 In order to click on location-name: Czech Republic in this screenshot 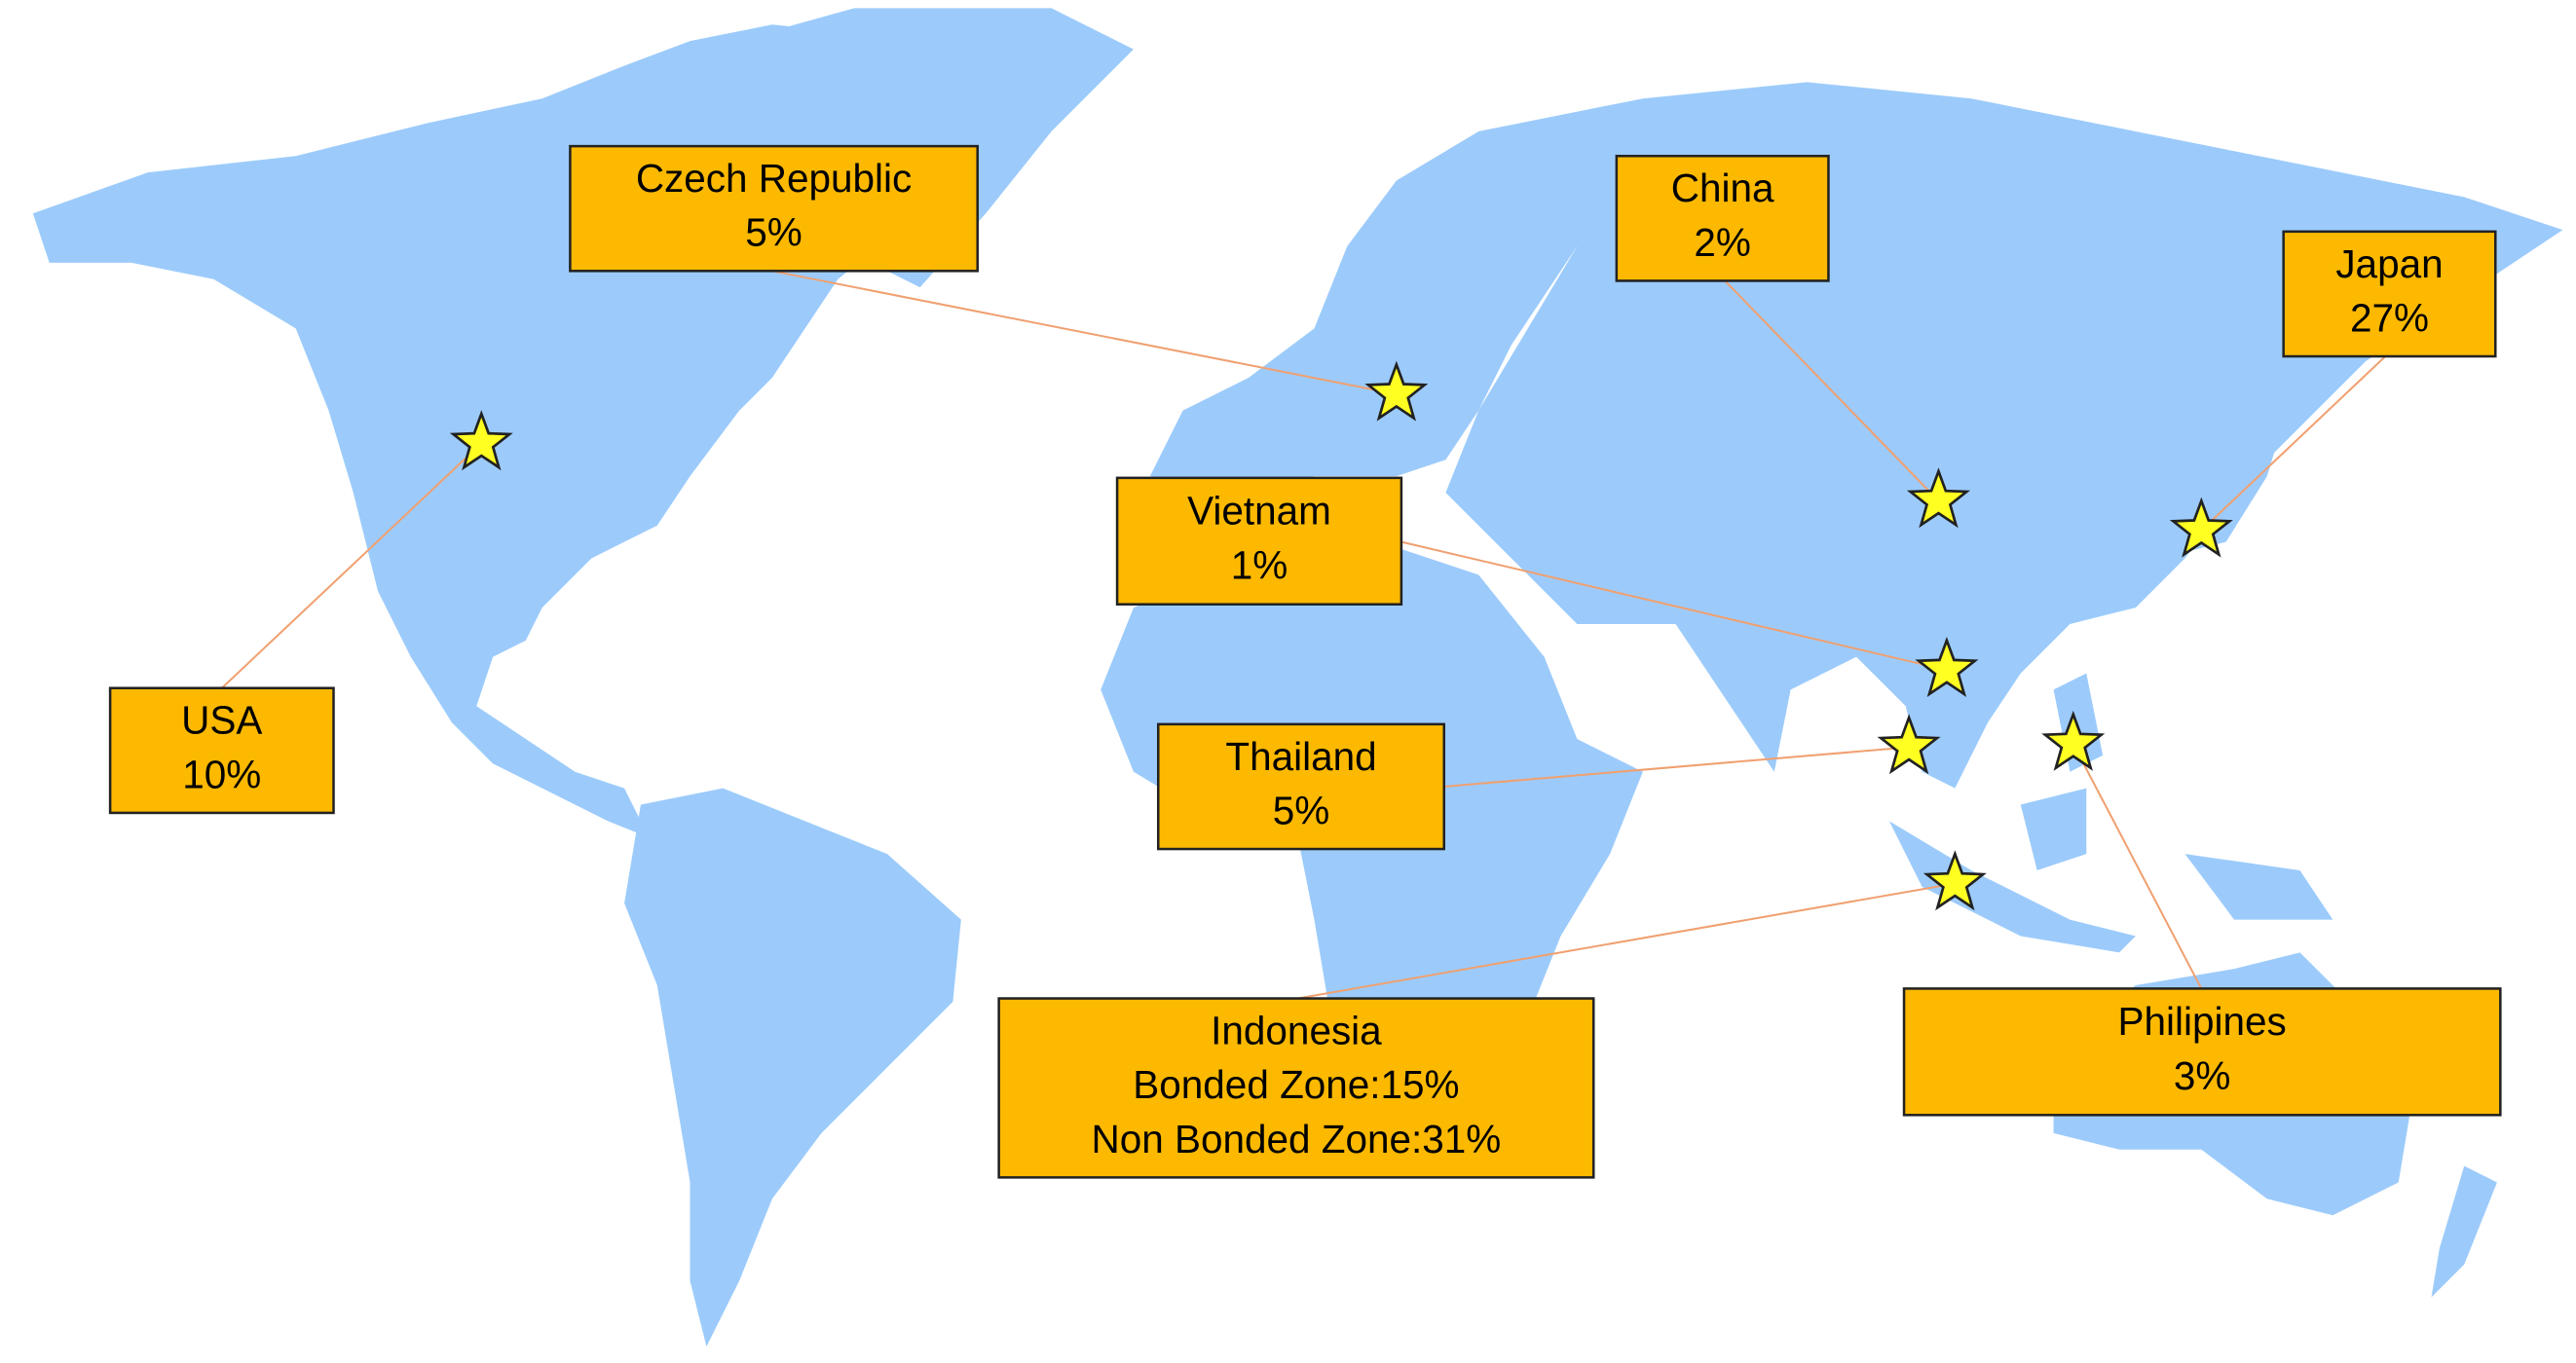, I will do `click(774, 178)`.